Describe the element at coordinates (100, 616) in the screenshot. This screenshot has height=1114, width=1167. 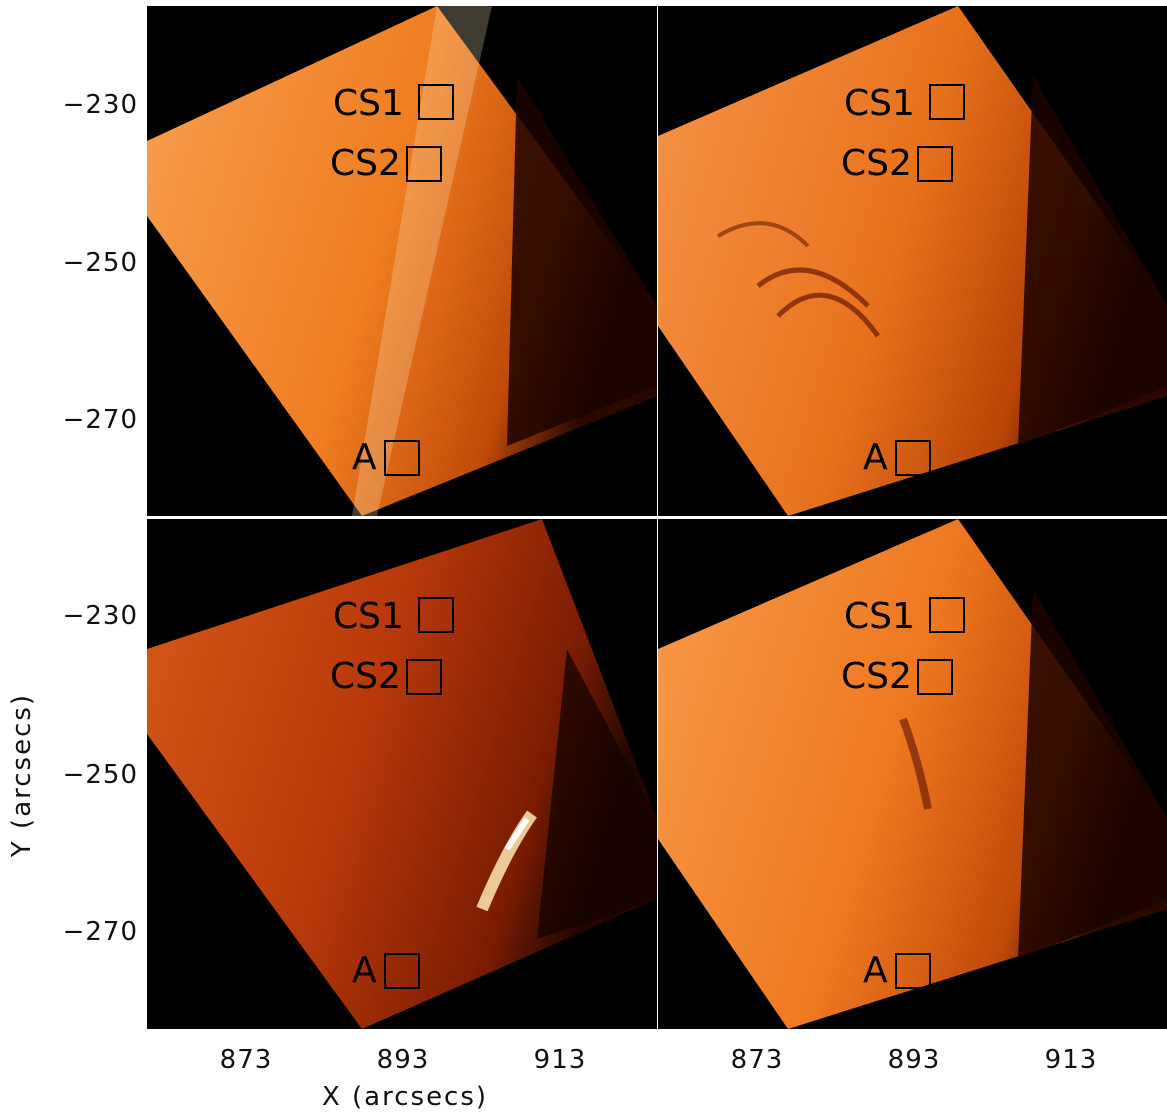
I see `y-tick-bottom-1: −230` at that location.